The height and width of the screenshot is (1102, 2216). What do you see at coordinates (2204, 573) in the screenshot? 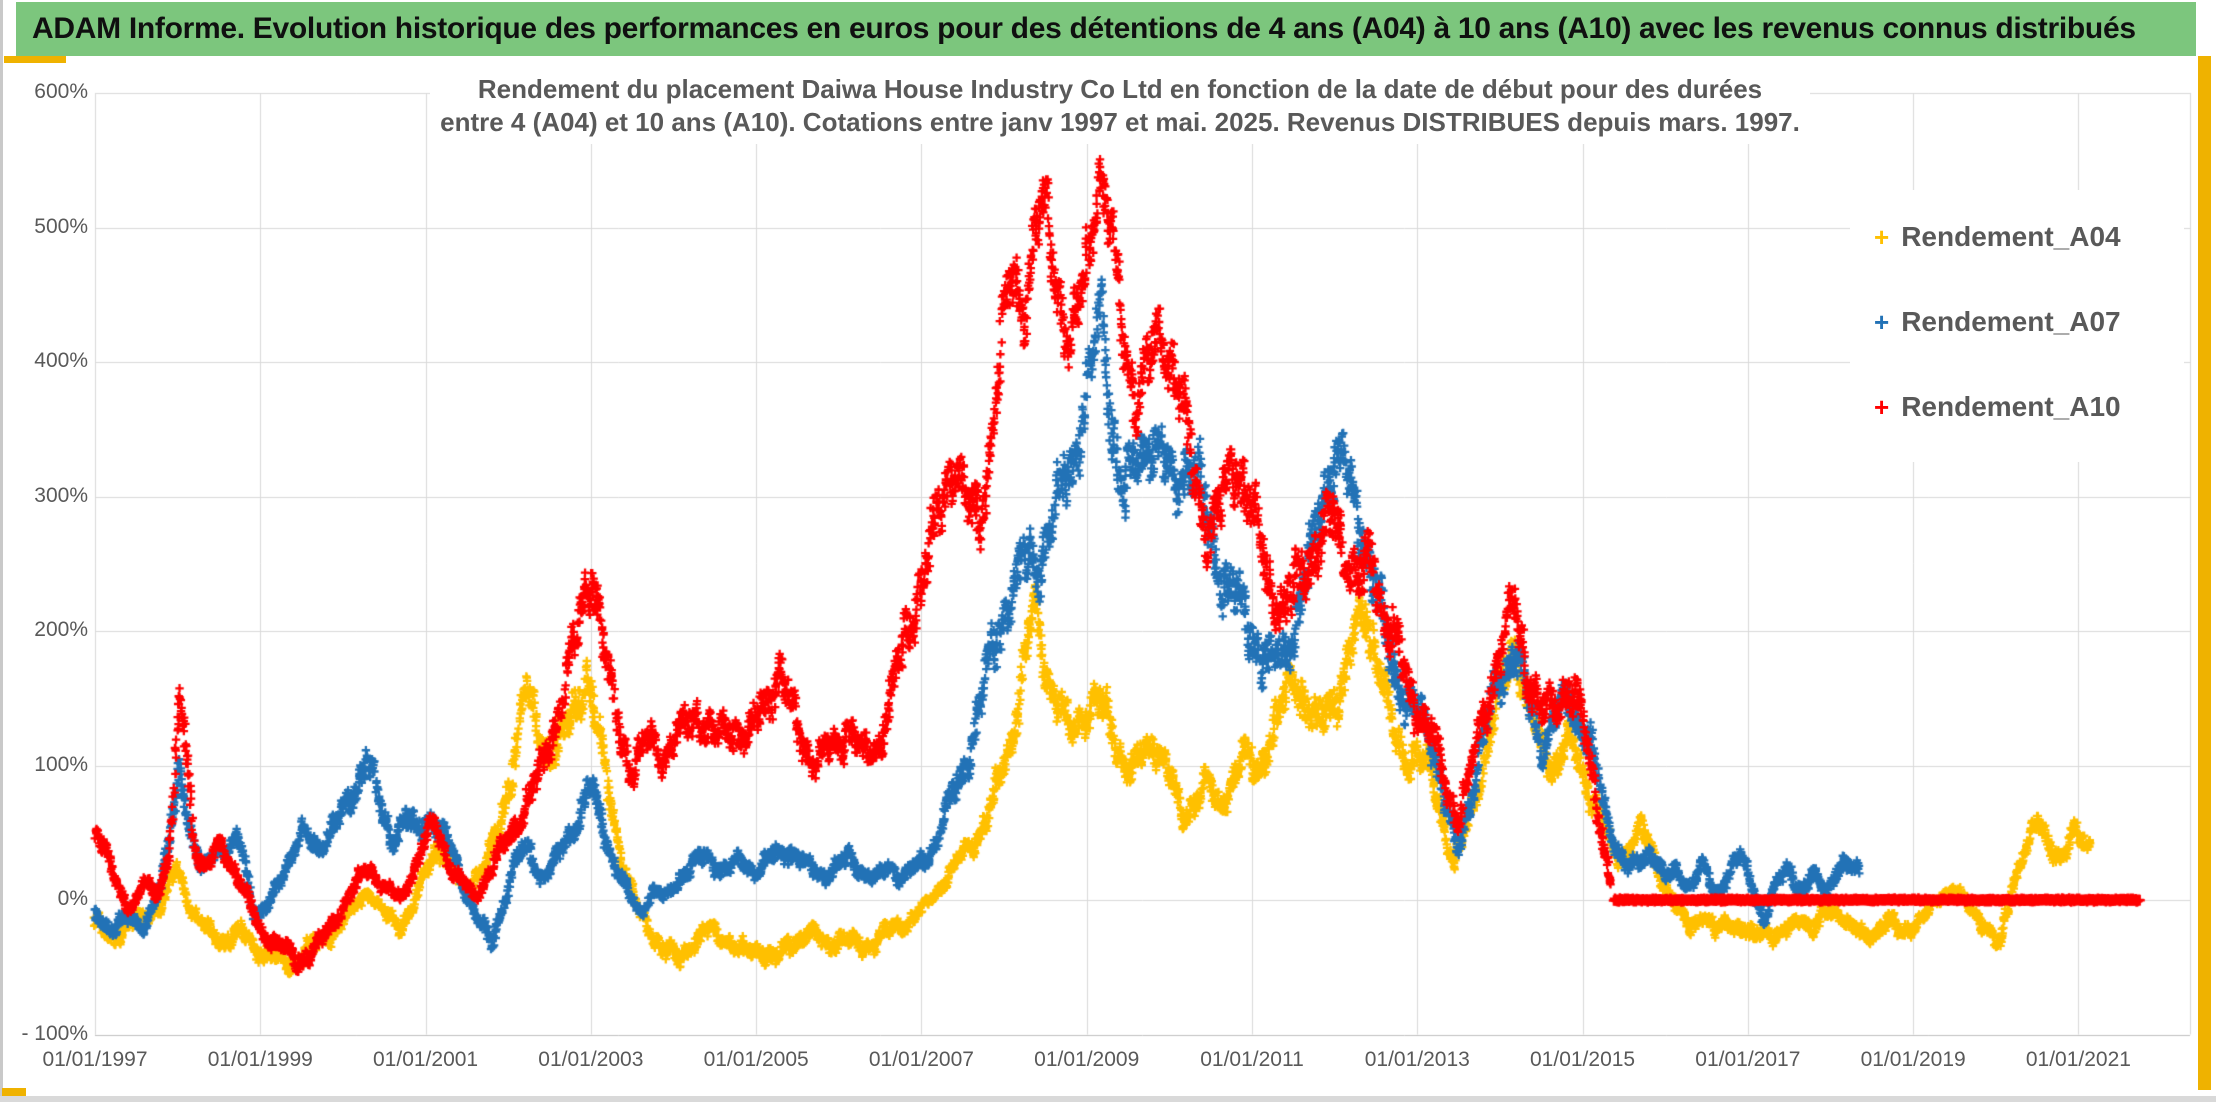
I see `gold-accent-right` at bounding box center [2204, 573].